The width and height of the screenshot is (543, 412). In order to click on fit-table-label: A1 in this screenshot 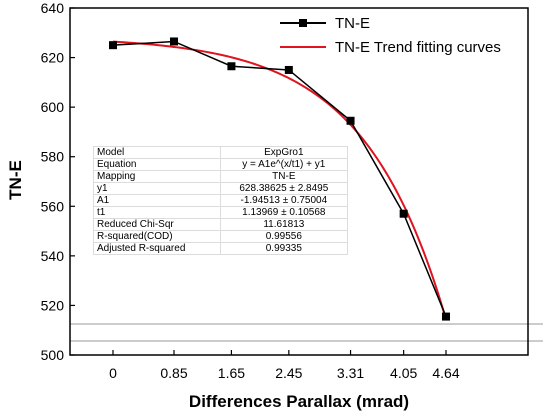, I will do `click(157, 200)`.